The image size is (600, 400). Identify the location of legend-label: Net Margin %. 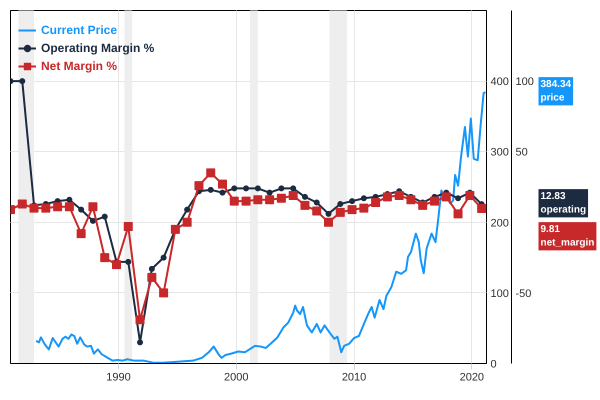
(79, 66).